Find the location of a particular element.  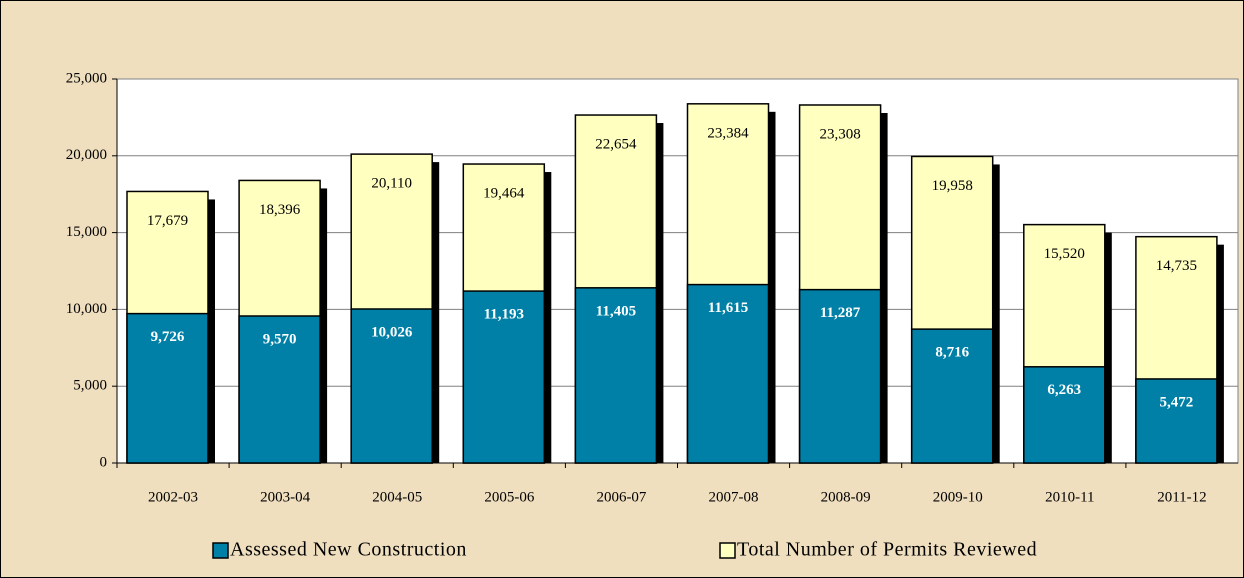

value-label: 18,396 is located at coordinates (280, 210).